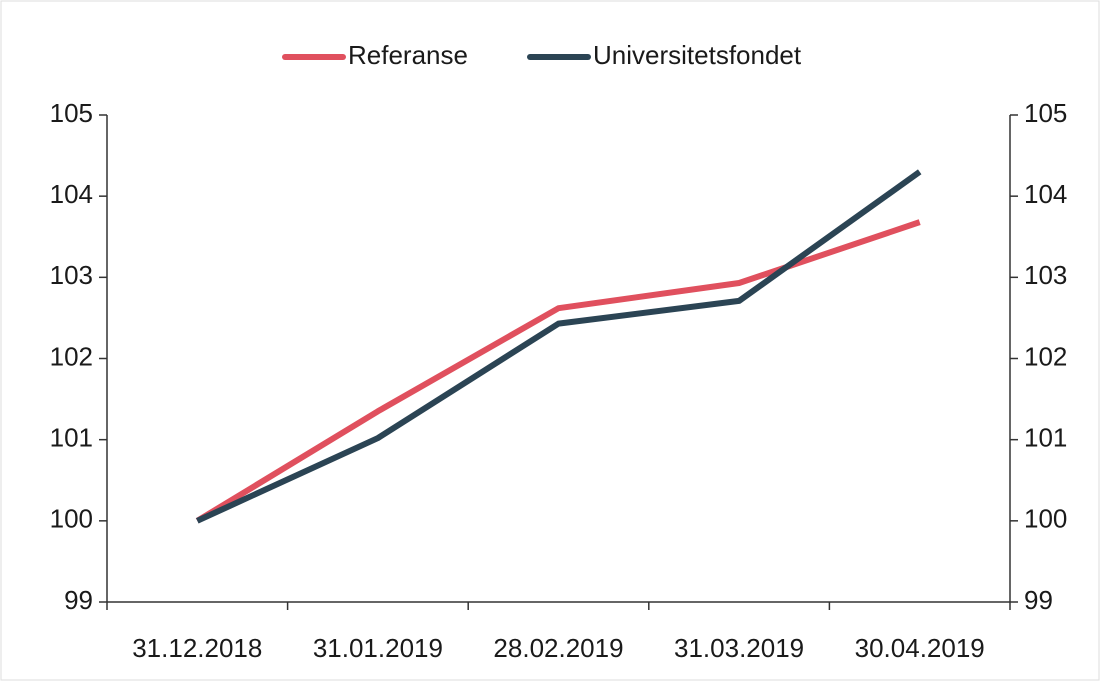 This screenshot has width=1100, height=681. Describe the element at coordinates (197, 648) in the screenshot. I see `x-tick-label: 31.12.2018` at that location.